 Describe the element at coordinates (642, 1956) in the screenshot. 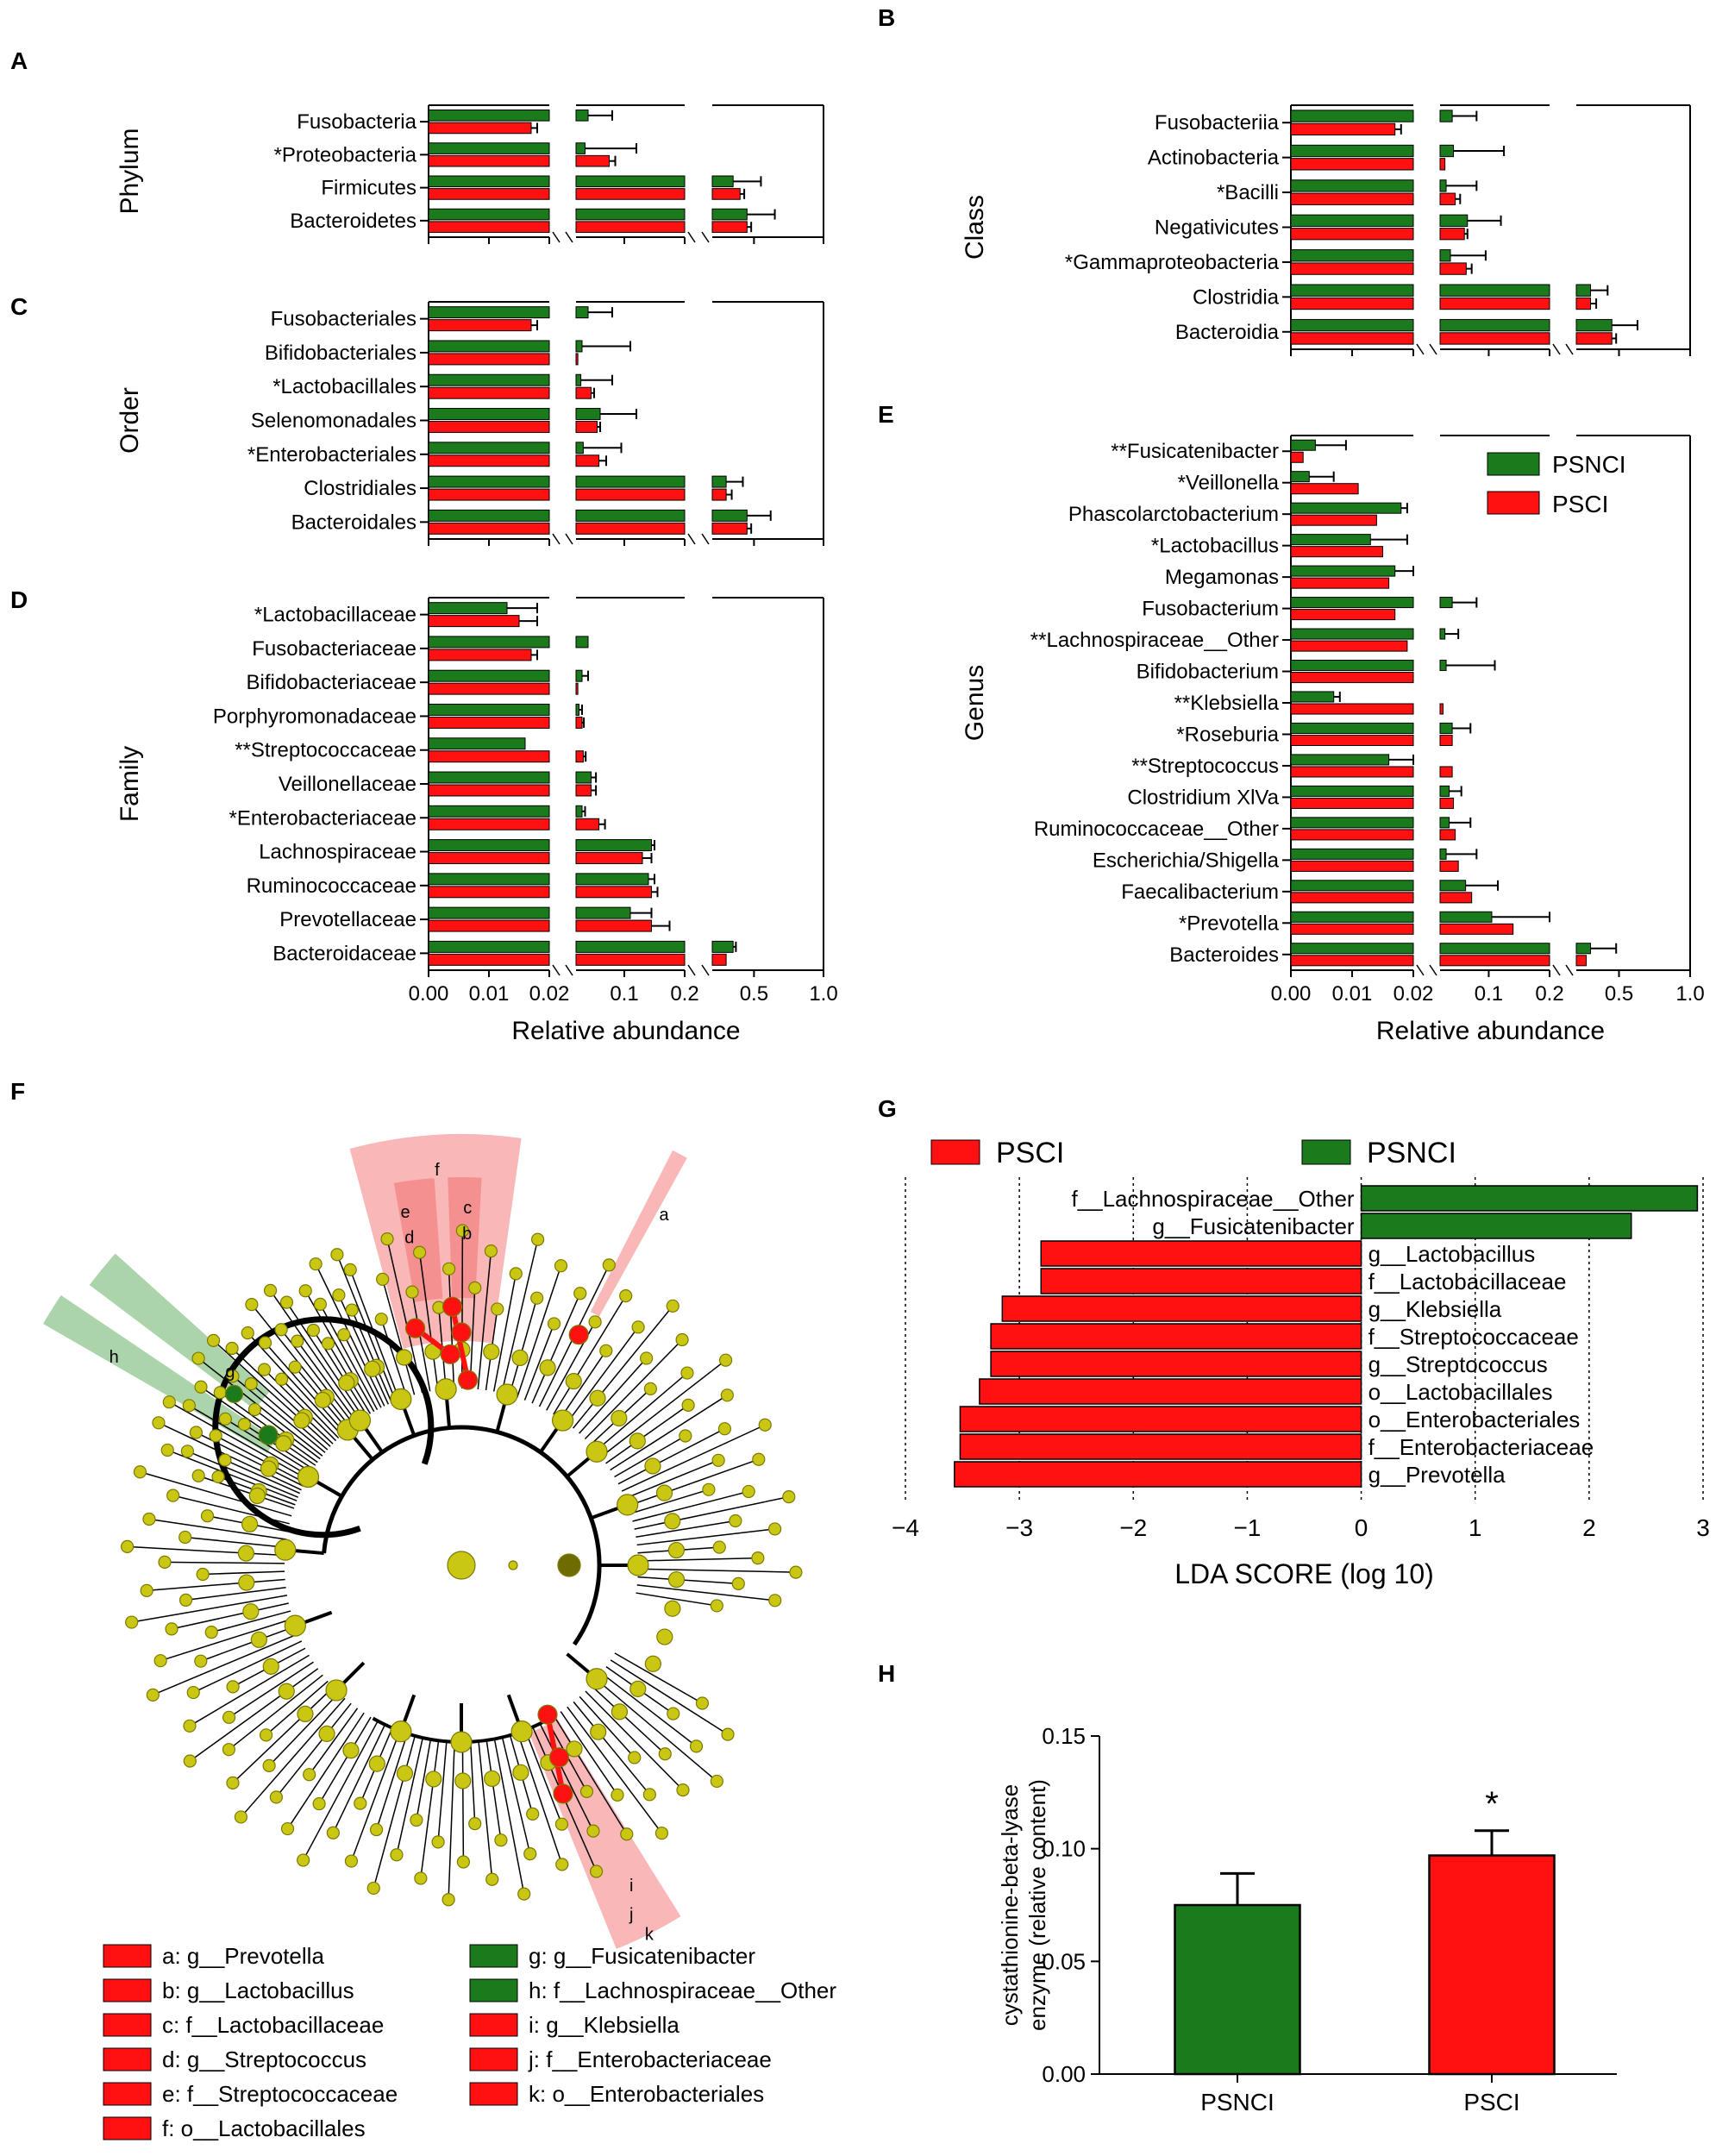

I see `legend-label-g: g: g__Fusicatenibacter` at that location.